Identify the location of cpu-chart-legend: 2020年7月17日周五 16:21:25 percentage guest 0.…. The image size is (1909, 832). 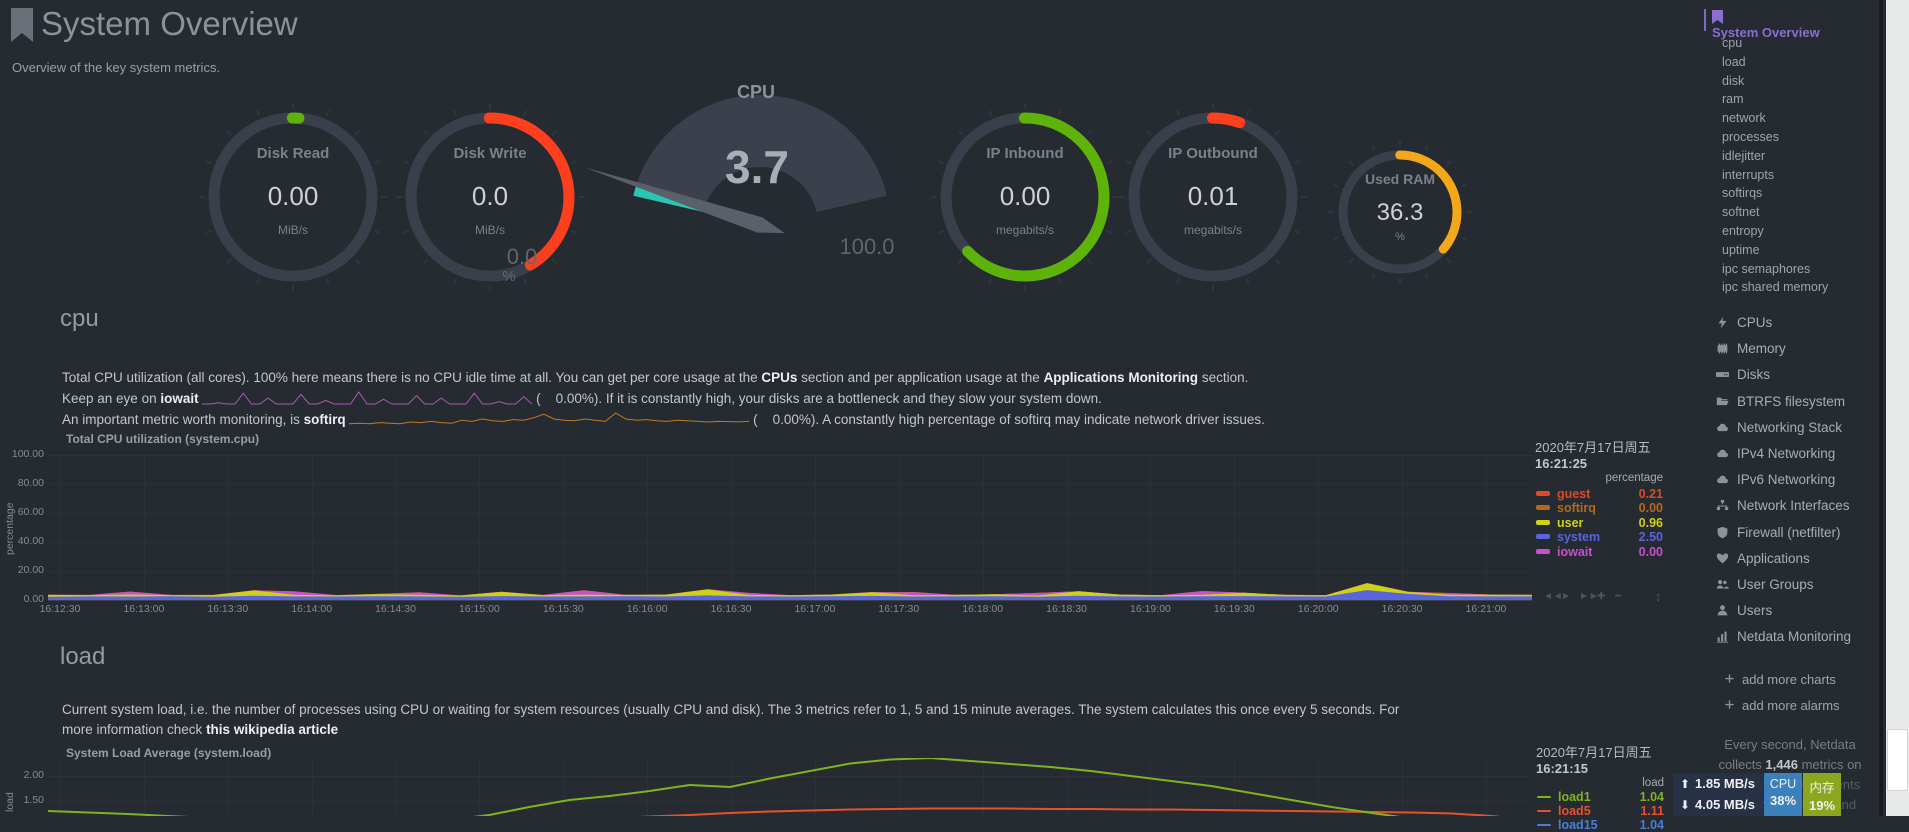
(1599, 502).